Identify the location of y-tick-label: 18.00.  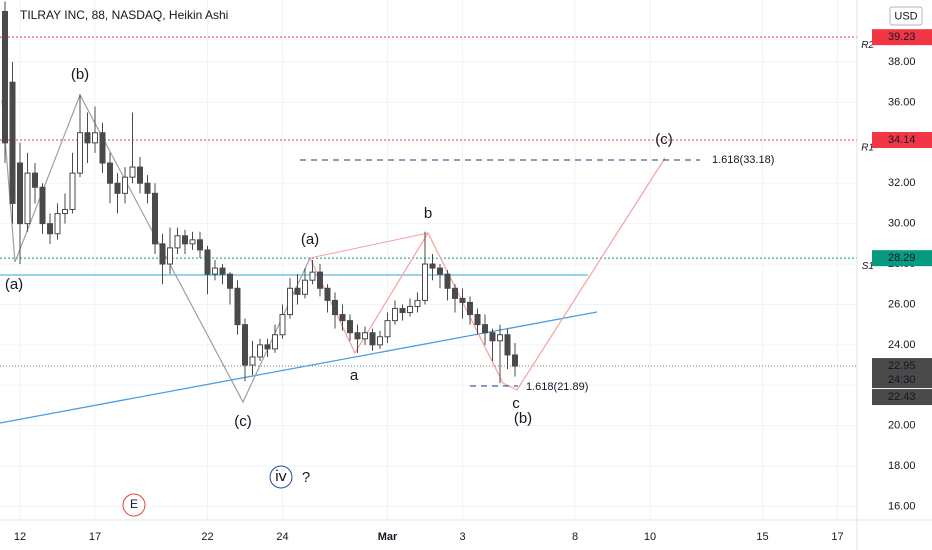
(902, 466).